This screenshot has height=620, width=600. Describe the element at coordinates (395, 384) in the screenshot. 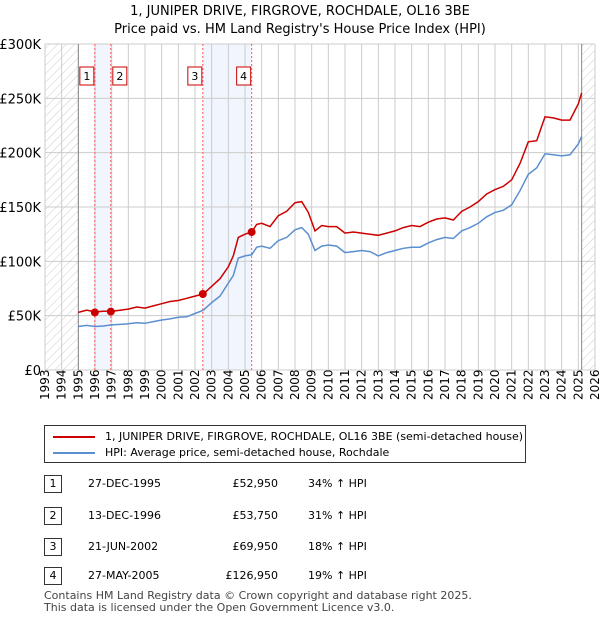

I see `x-tick-label: 2014` at that location.